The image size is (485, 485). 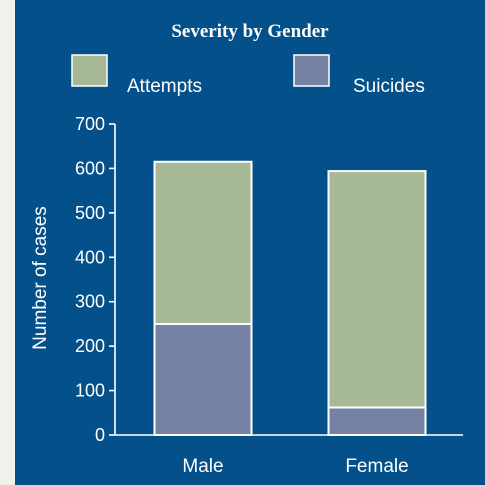 I want to click on legend-label-suicides: Suicides, so click(x=389, y=86).